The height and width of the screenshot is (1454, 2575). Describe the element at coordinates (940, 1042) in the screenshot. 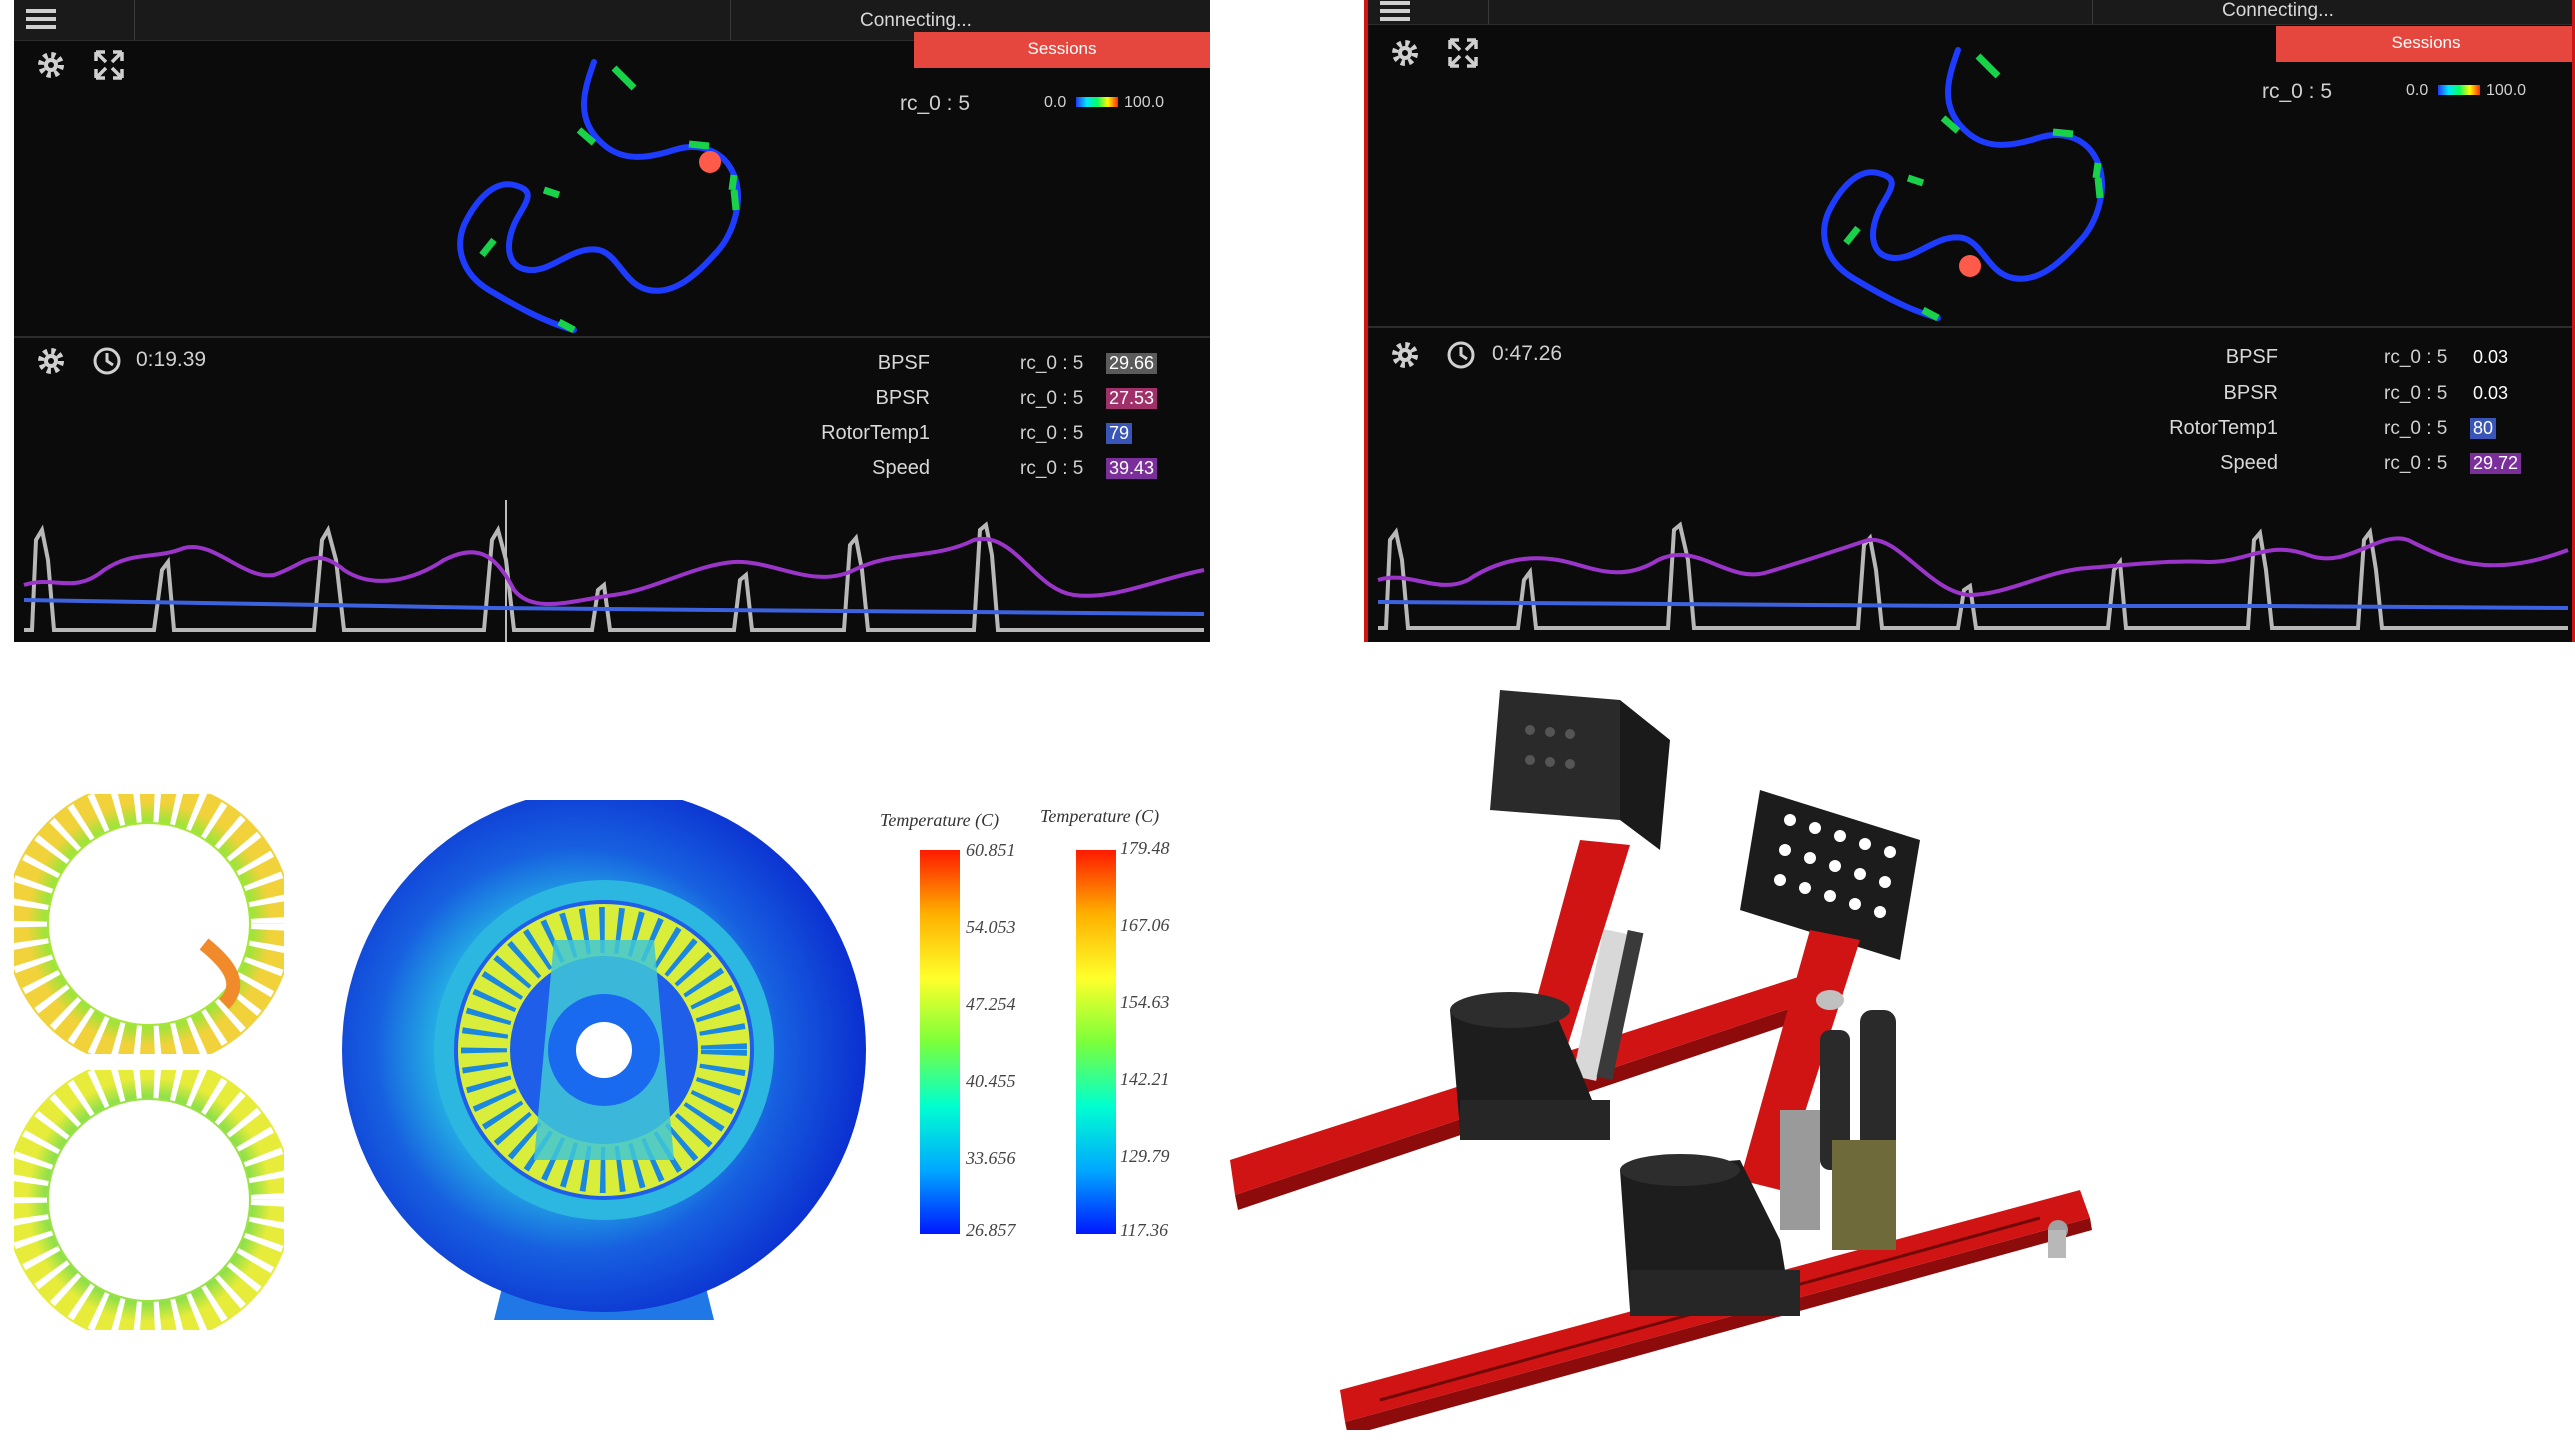

I see `colorbar-left` at that location.